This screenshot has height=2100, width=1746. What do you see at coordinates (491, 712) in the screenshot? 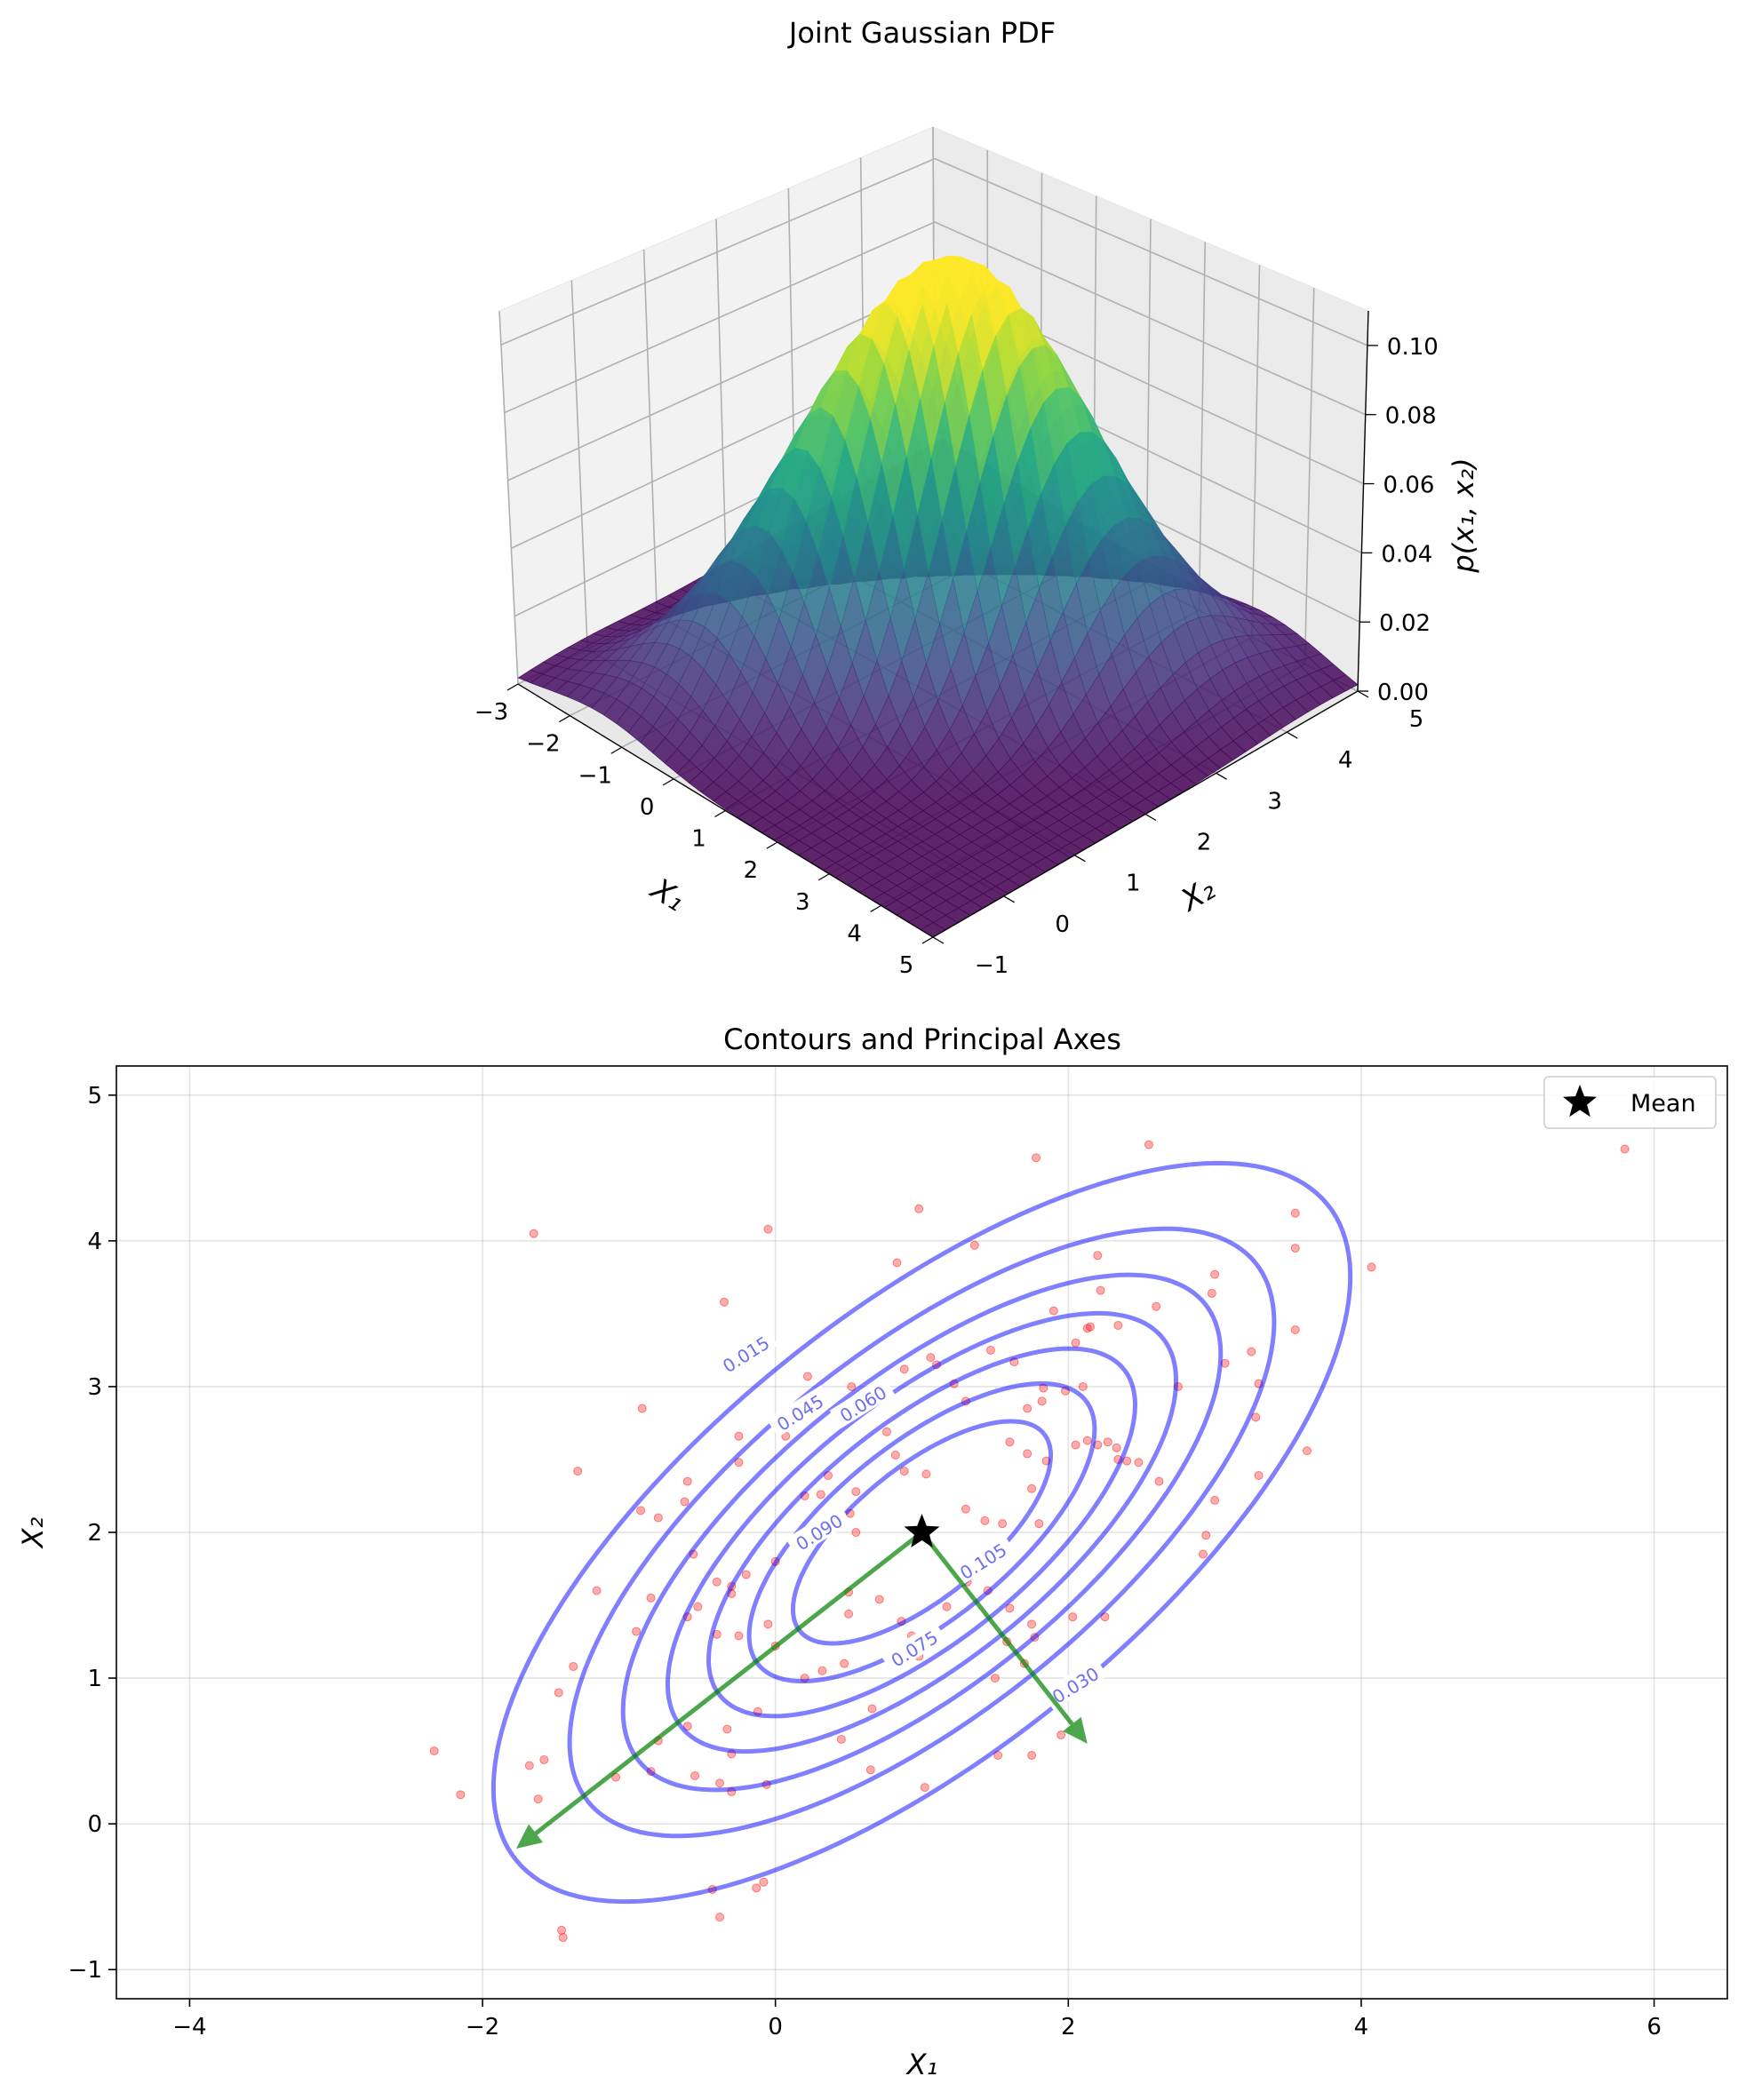
I see `x1-tick-label: −3` at bounding box center [491, 712].